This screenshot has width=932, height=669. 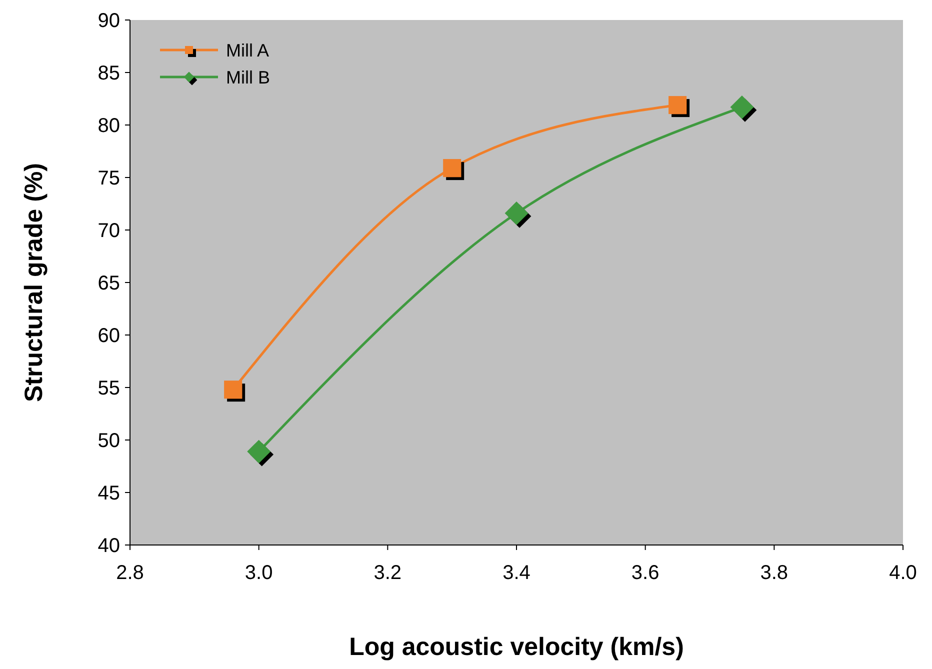 I want to click on y-tick-label: 60, so click(x=109, y=336).